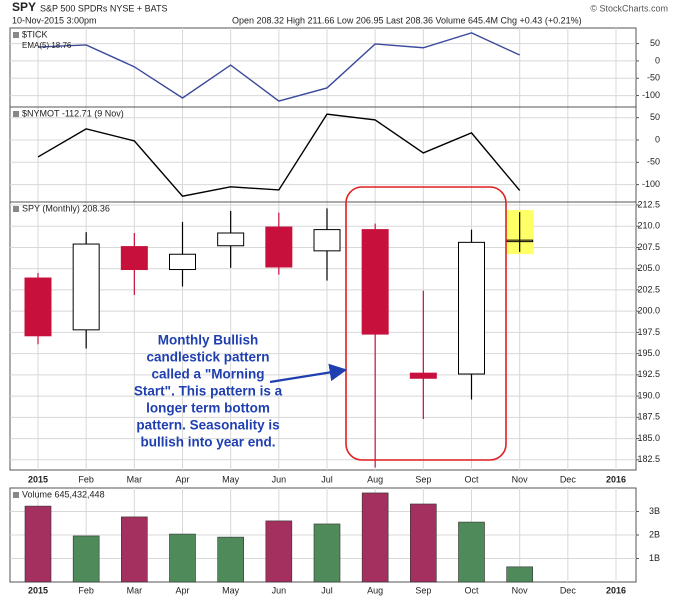 The width and height of the screenshot is (676, 598). What do you see at coordinates (308, 373) in the screenshot?
I see `arrow` at bounding box center [308, 373].